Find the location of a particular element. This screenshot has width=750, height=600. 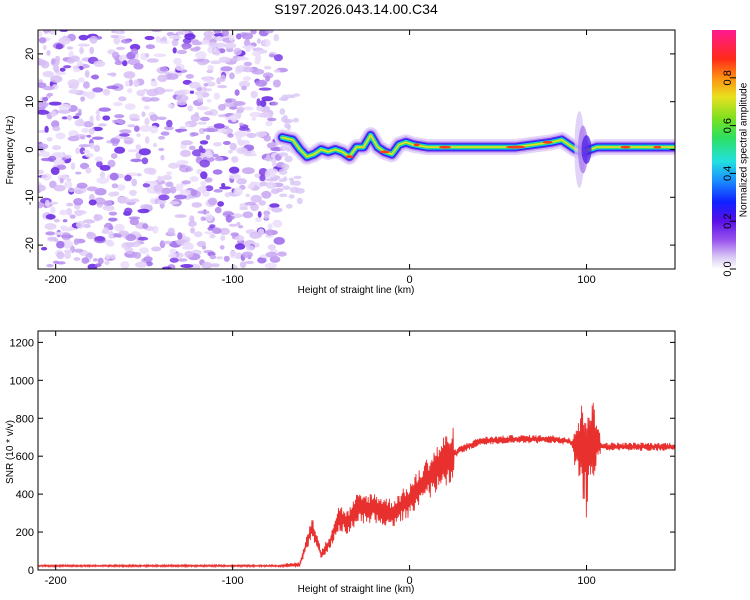

y-tick-label: 800 is located at coordinates (25, 419).